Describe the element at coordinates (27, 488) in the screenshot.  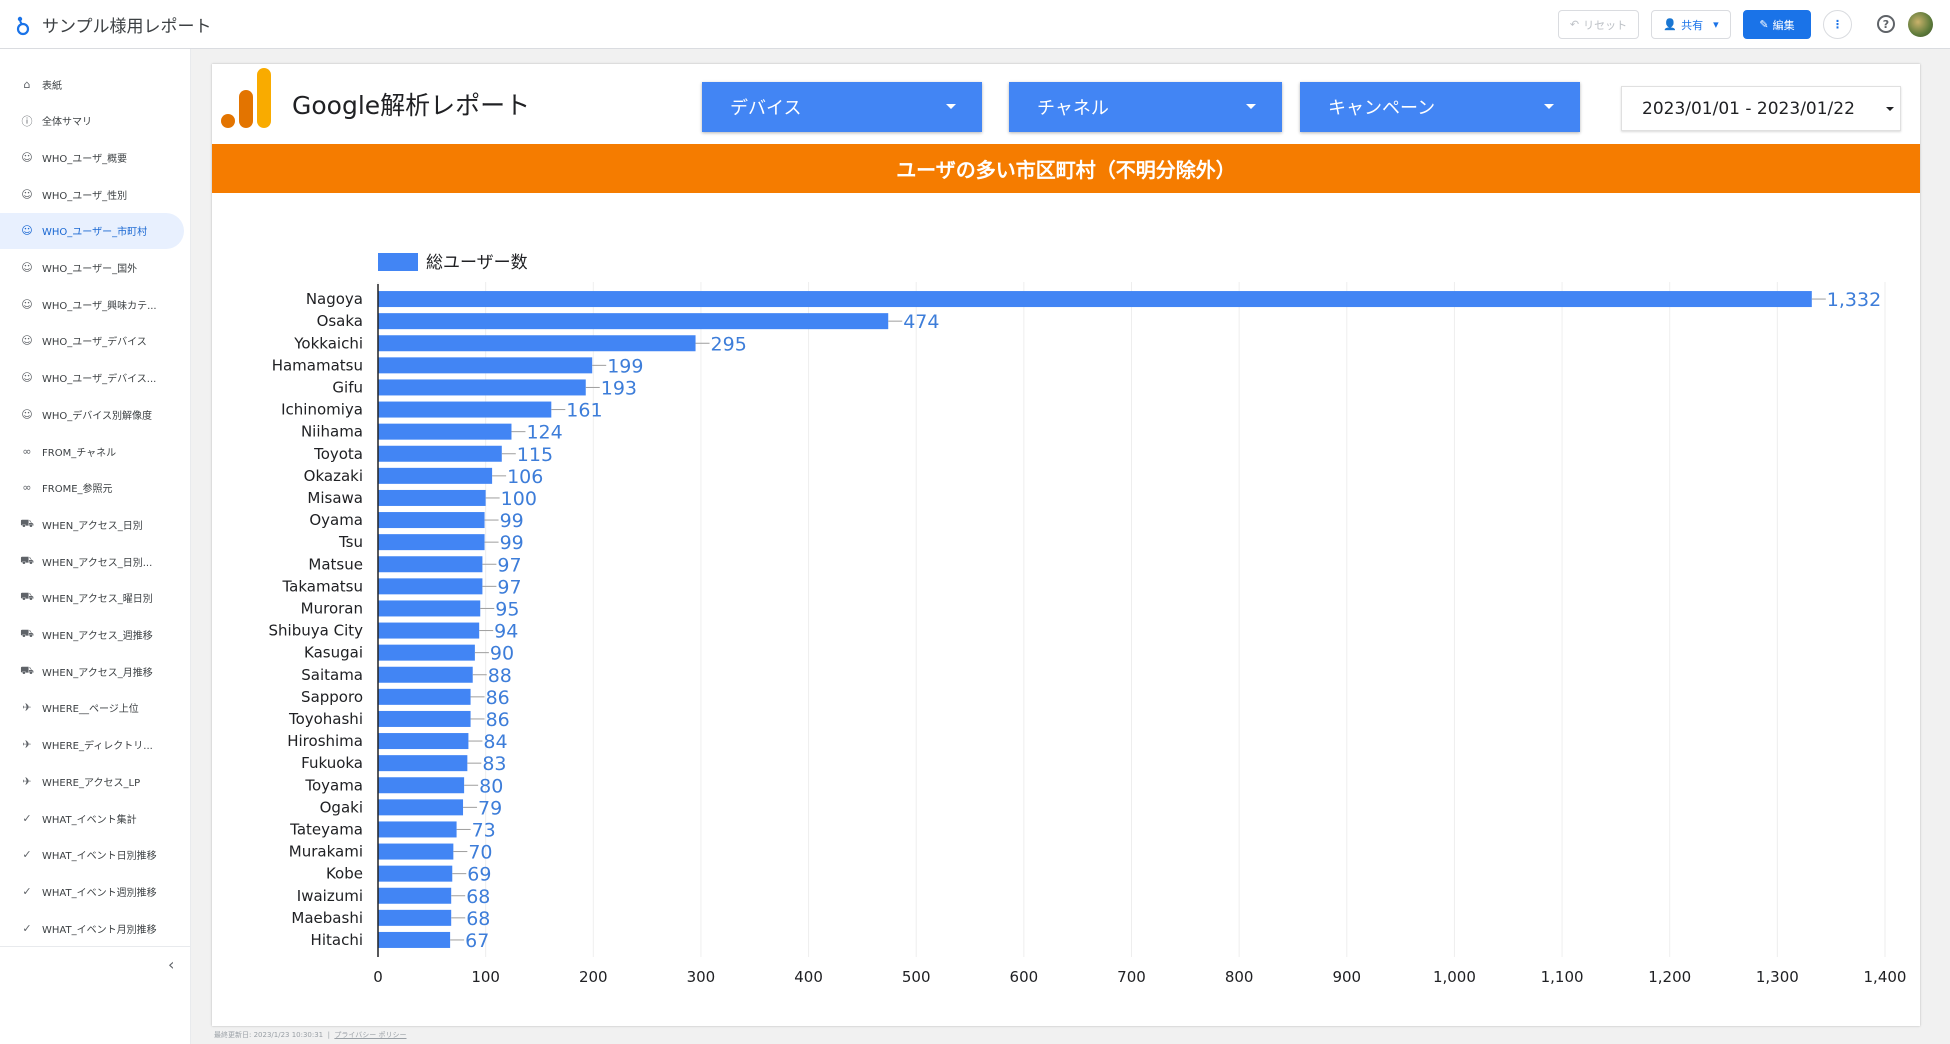
I see `link-icon: ∞` at that location.